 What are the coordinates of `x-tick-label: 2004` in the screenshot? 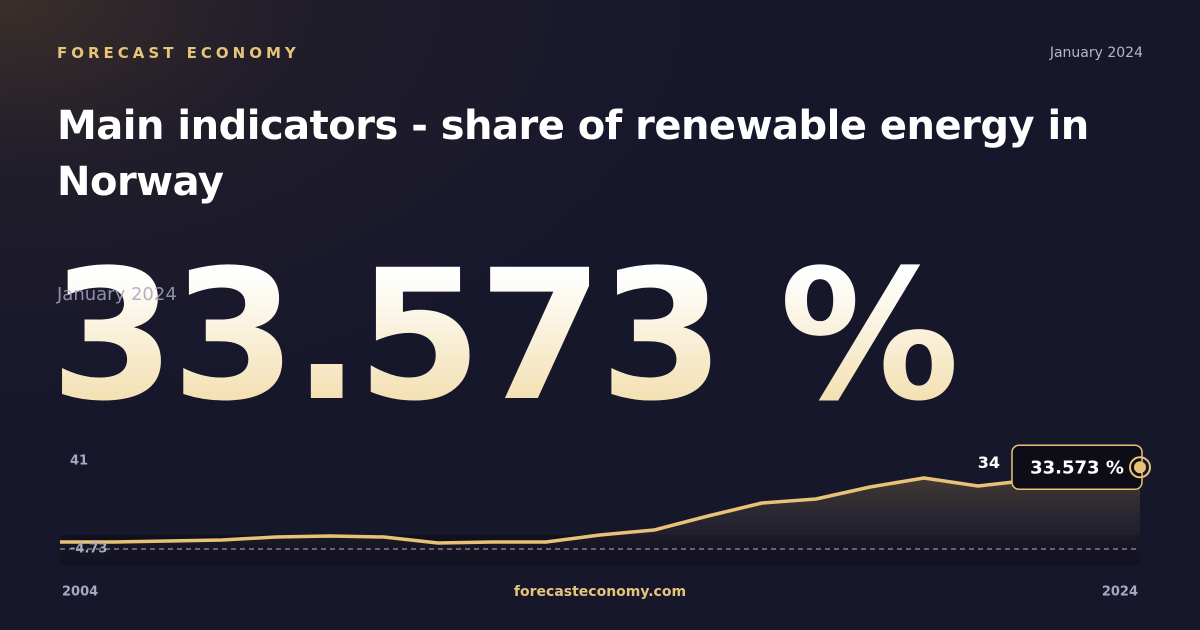 It's located at (80, 592).